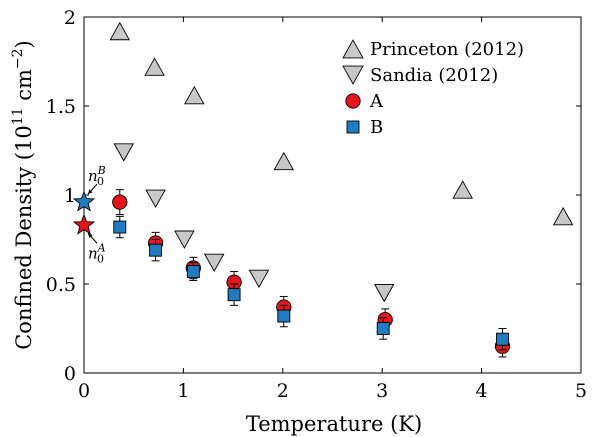 The width and height of the screenshot is (597, 437). Describe the element at coordinates (581, 391) in the screenshot. I see `x-tick-label: 5` at that location.